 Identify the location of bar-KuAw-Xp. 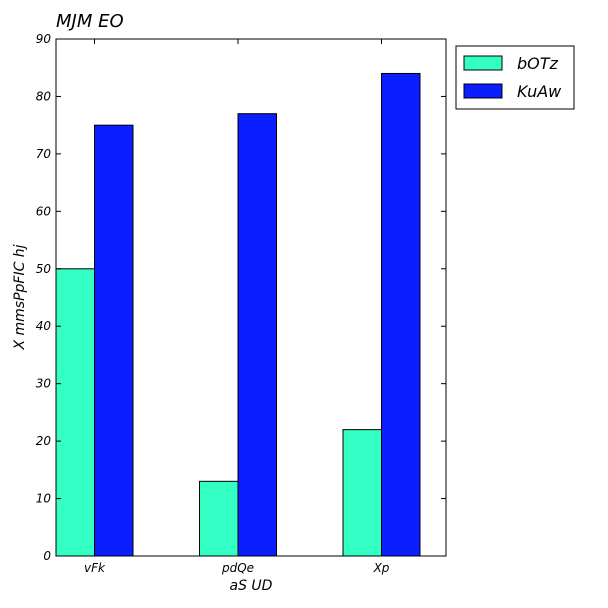
(401, 314).